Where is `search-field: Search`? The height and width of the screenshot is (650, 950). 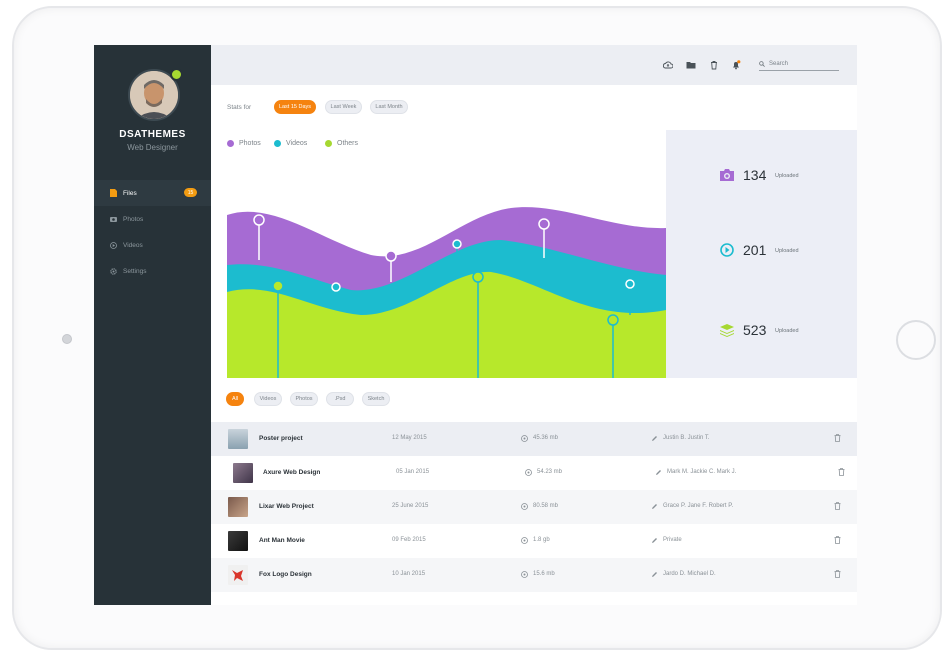 search-field: Search is located at coordinates (799, 64).